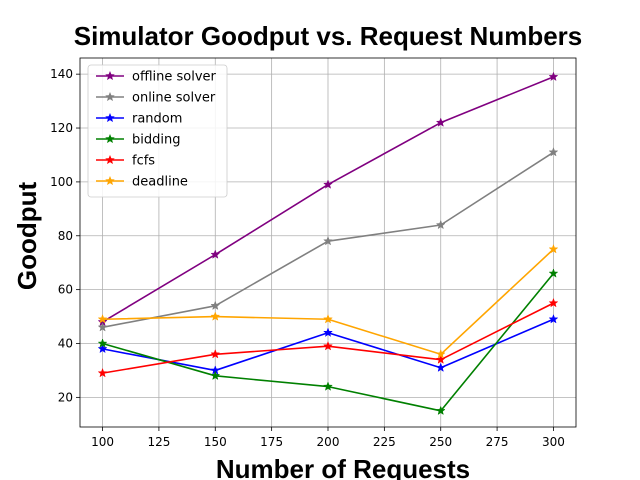 The width and height of the screenshot is (640, 480). Describe the element at coordinates (174, 77) in the screenshot. I see `legend-label: offline solver` at that location.